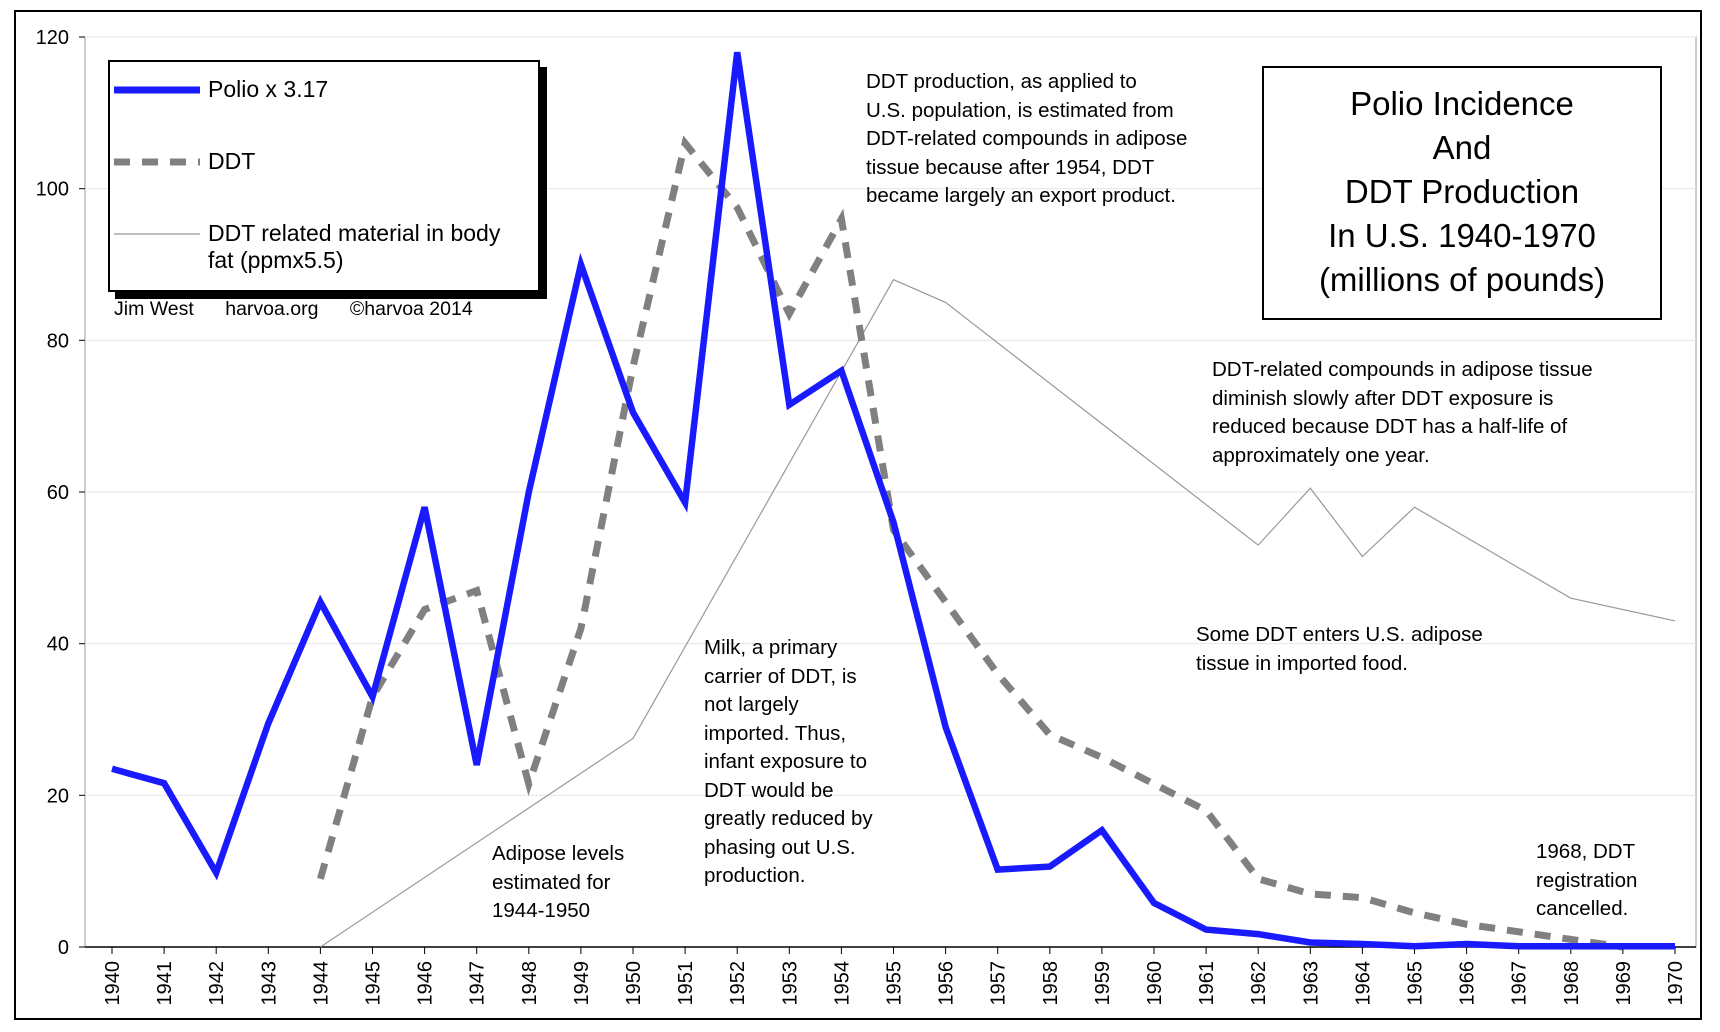 The height and width of the screenshot is (1032, 1720). What do you see at coordinates (686, 983) in the screenshot?
I see `x-tick-label: 1951` at bounding box center [686, 983].